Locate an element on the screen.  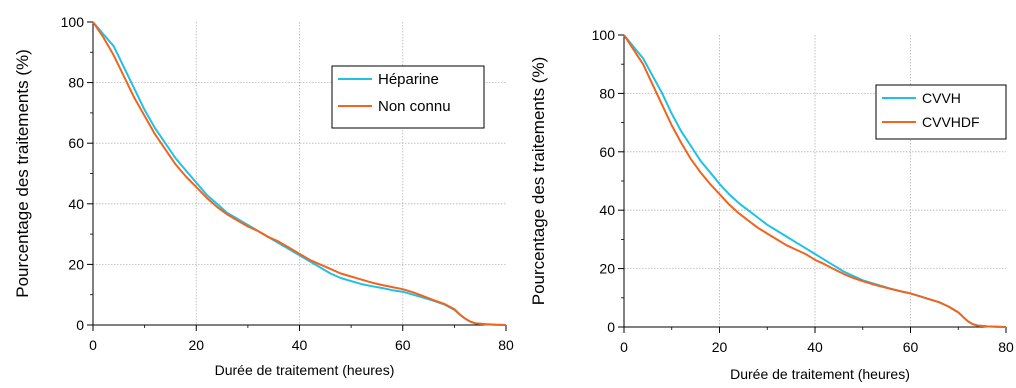
legend-label-0: CVVH is located at coordinates (941, 98).